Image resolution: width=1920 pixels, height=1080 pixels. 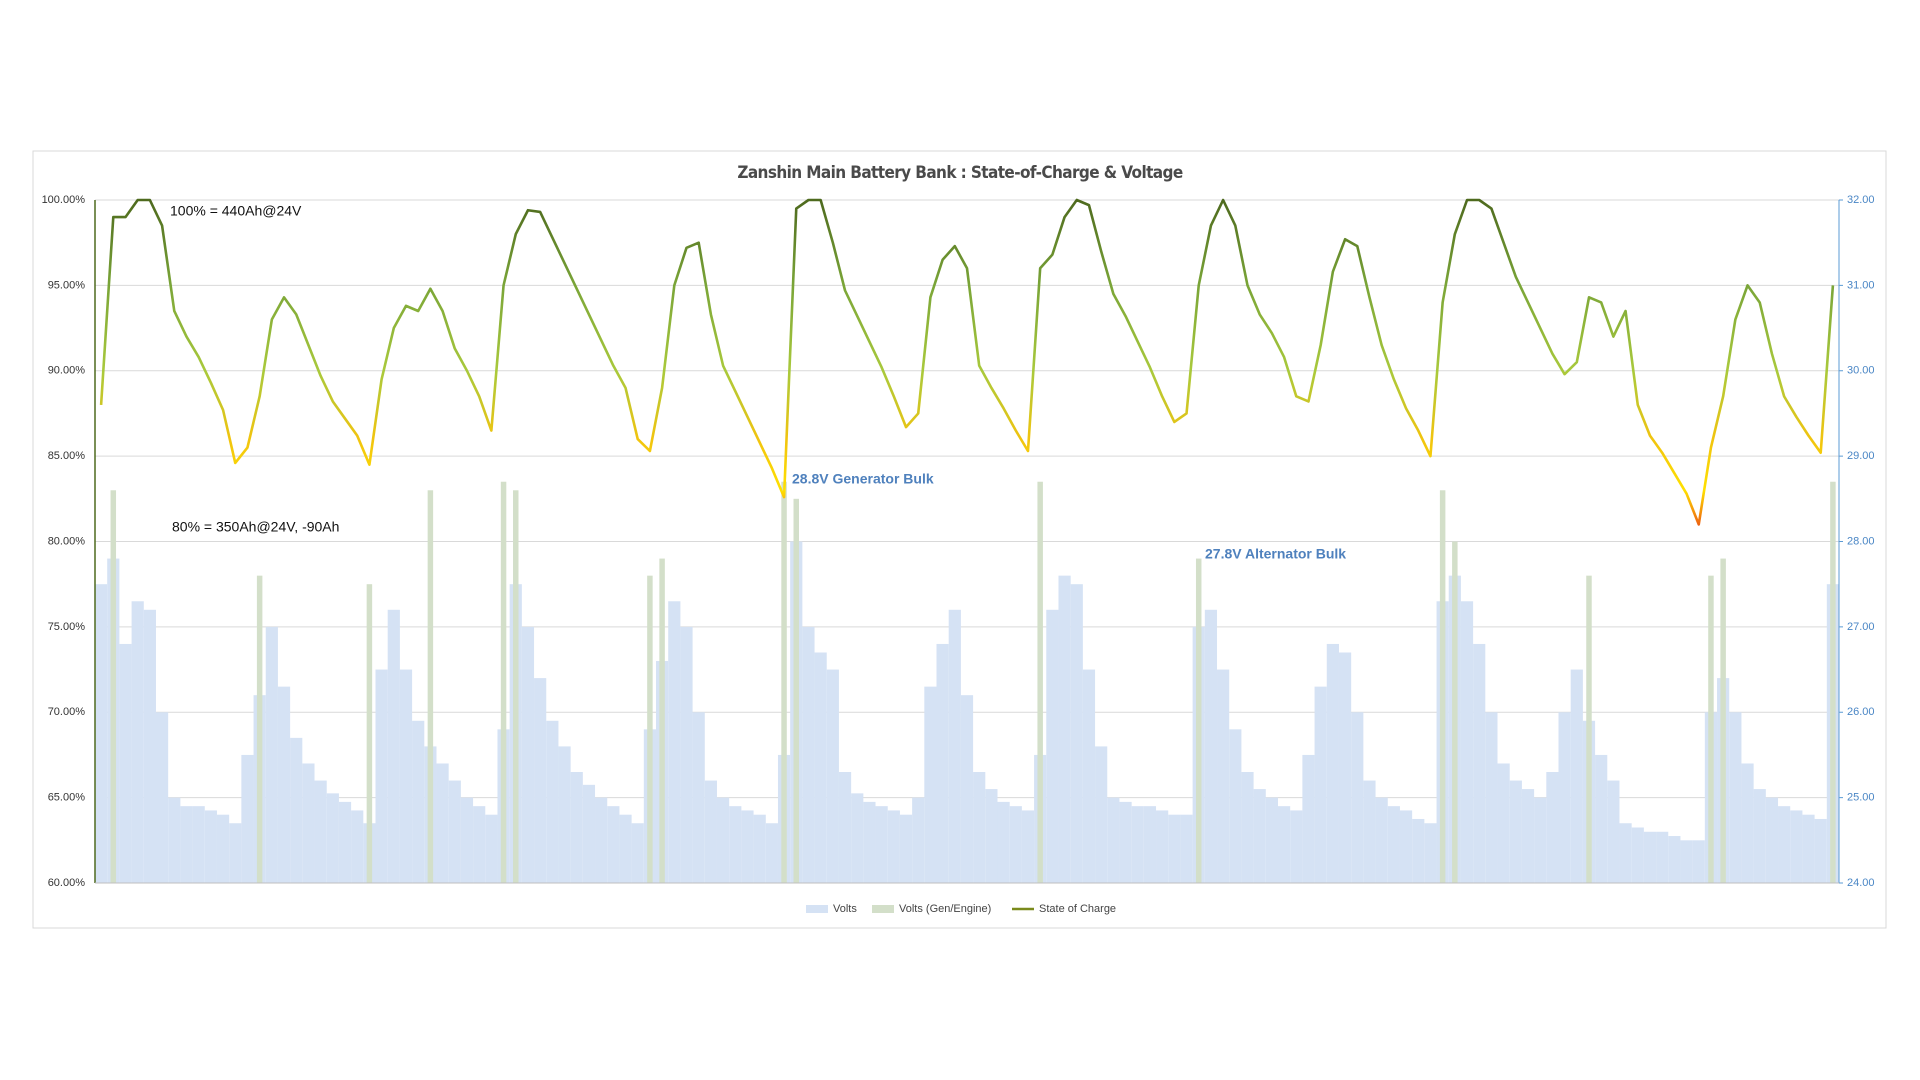 I want to click on y-tick-label: 95.00%, so click(x=67, y=285).